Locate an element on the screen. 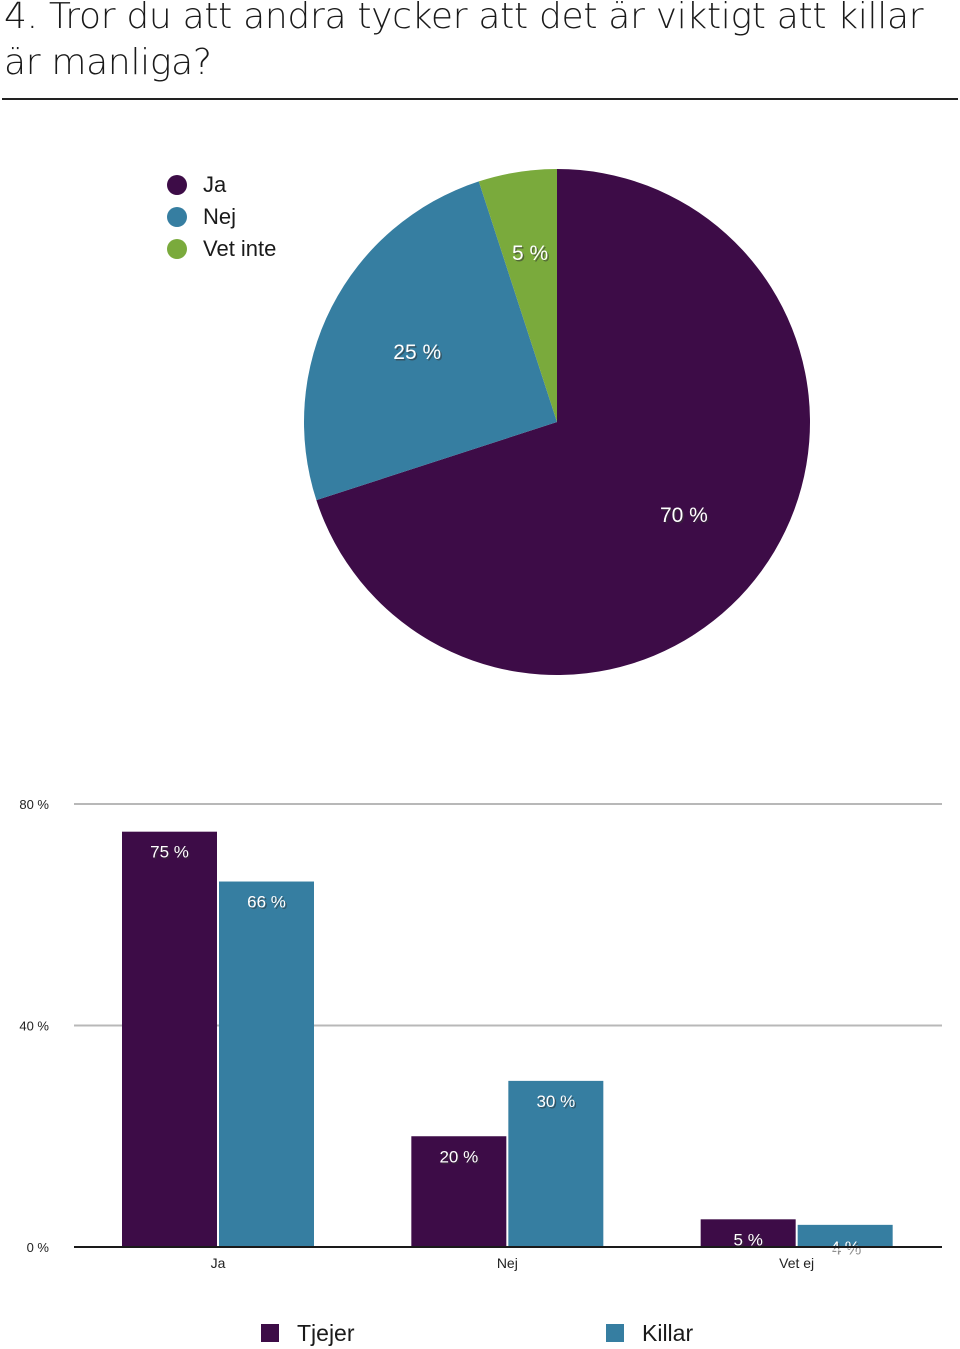 The image size is (960, 1349). legend-label-killar: Killar is located at coordinates (667, 1333).